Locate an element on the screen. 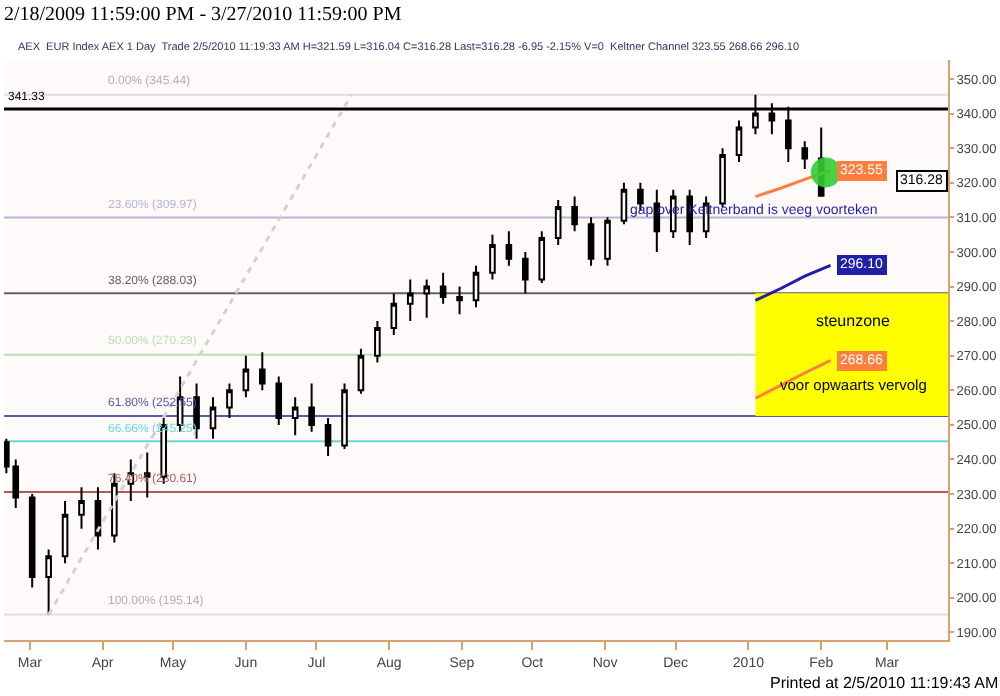 This screenshot has width=1000, height=696. text: Printed at 2/5/2010 11:19:43 AM is located at coordinates (884, 683).